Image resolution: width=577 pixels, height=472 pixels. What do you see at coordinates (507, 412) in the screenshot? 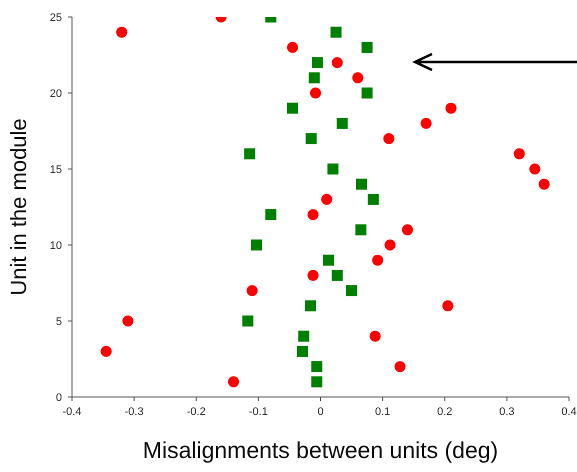
I see `x-tick-label: 0.3` at bounding box center [507, 412].